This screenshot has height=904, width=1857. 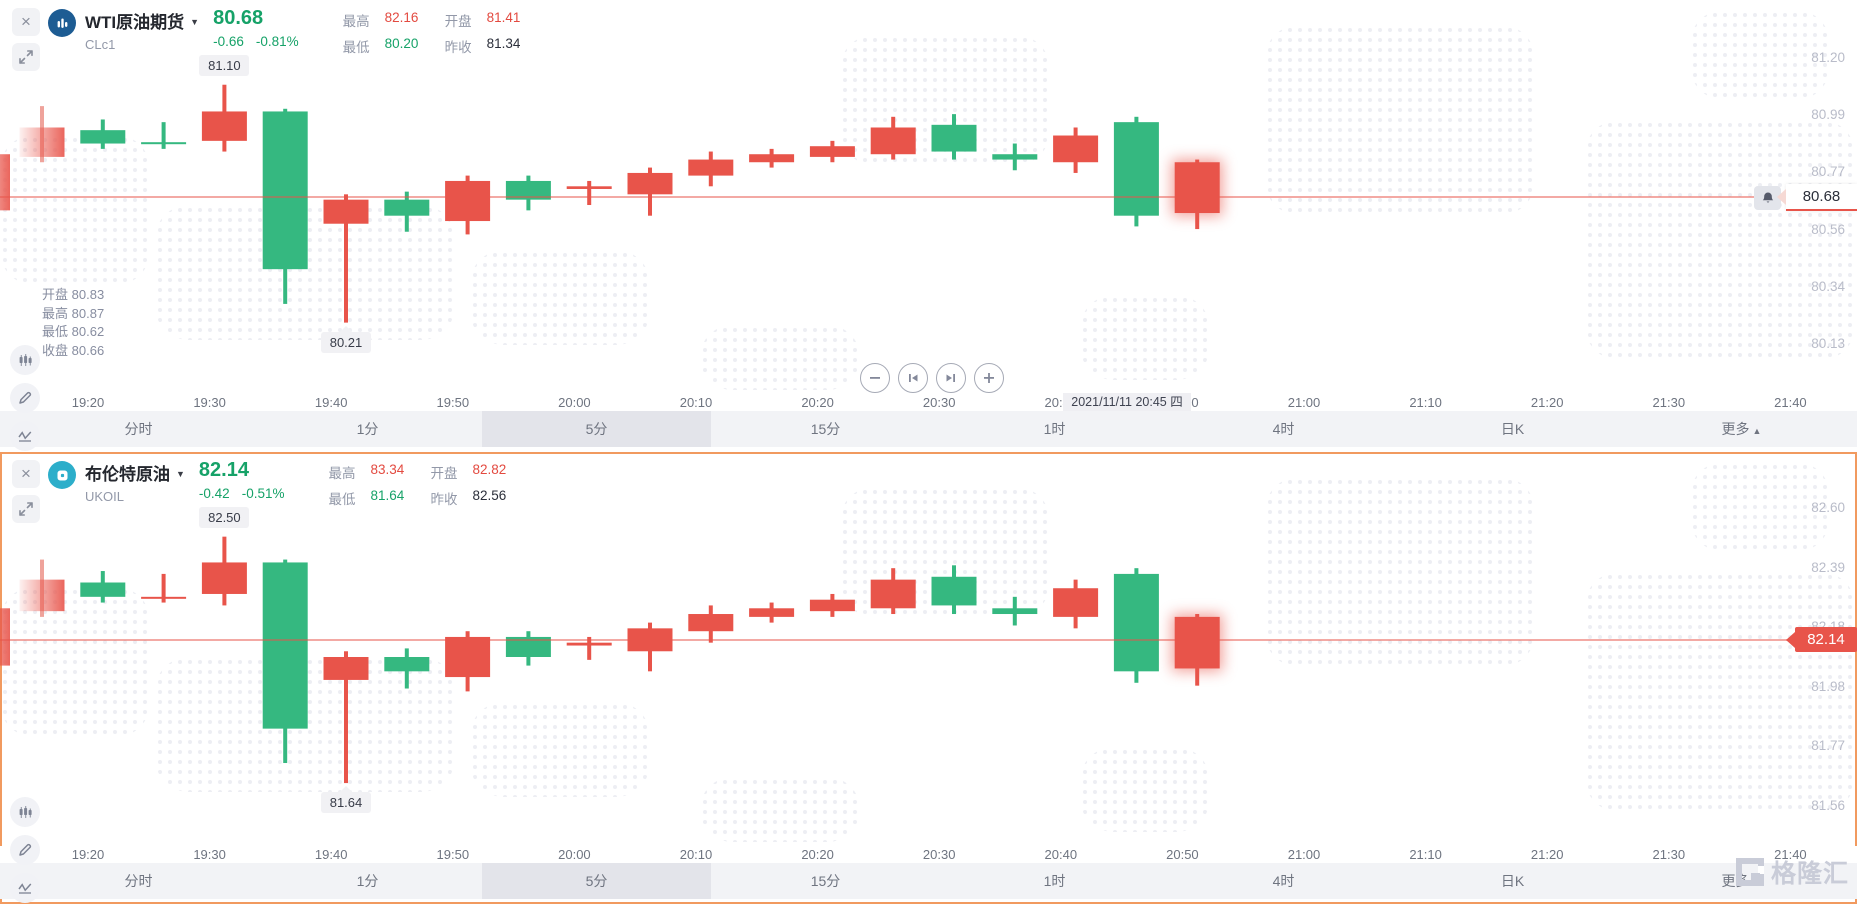 What do you see at coordinates (458, 21) in the screenshot?
I see `stat-label: 开盘` at bounding box center [458, 21].